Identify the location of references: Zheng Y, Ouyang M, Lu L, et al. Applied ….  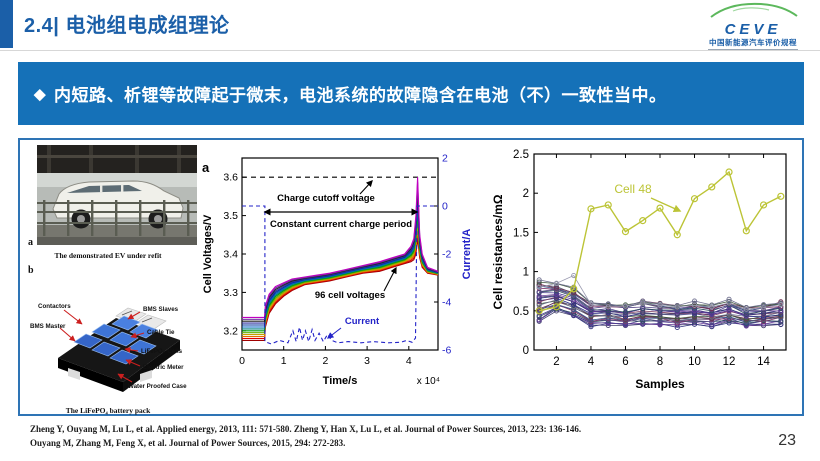
(390, 437).